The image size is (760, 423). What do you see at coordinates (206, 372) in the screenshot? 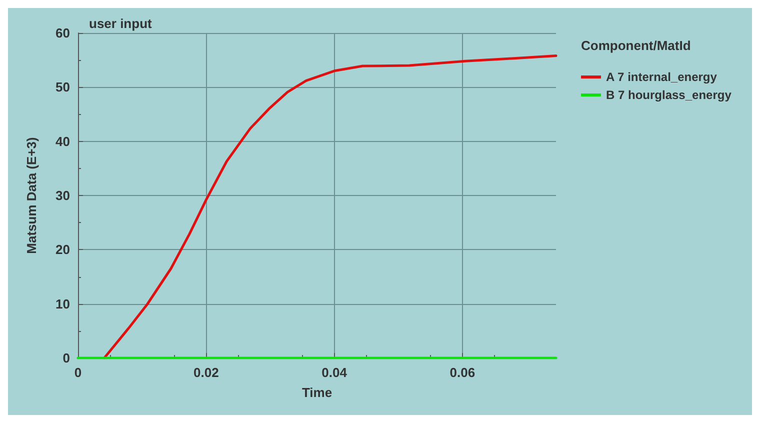
I see `x-tick-label: 0.02` at bounding box center [206, 372].